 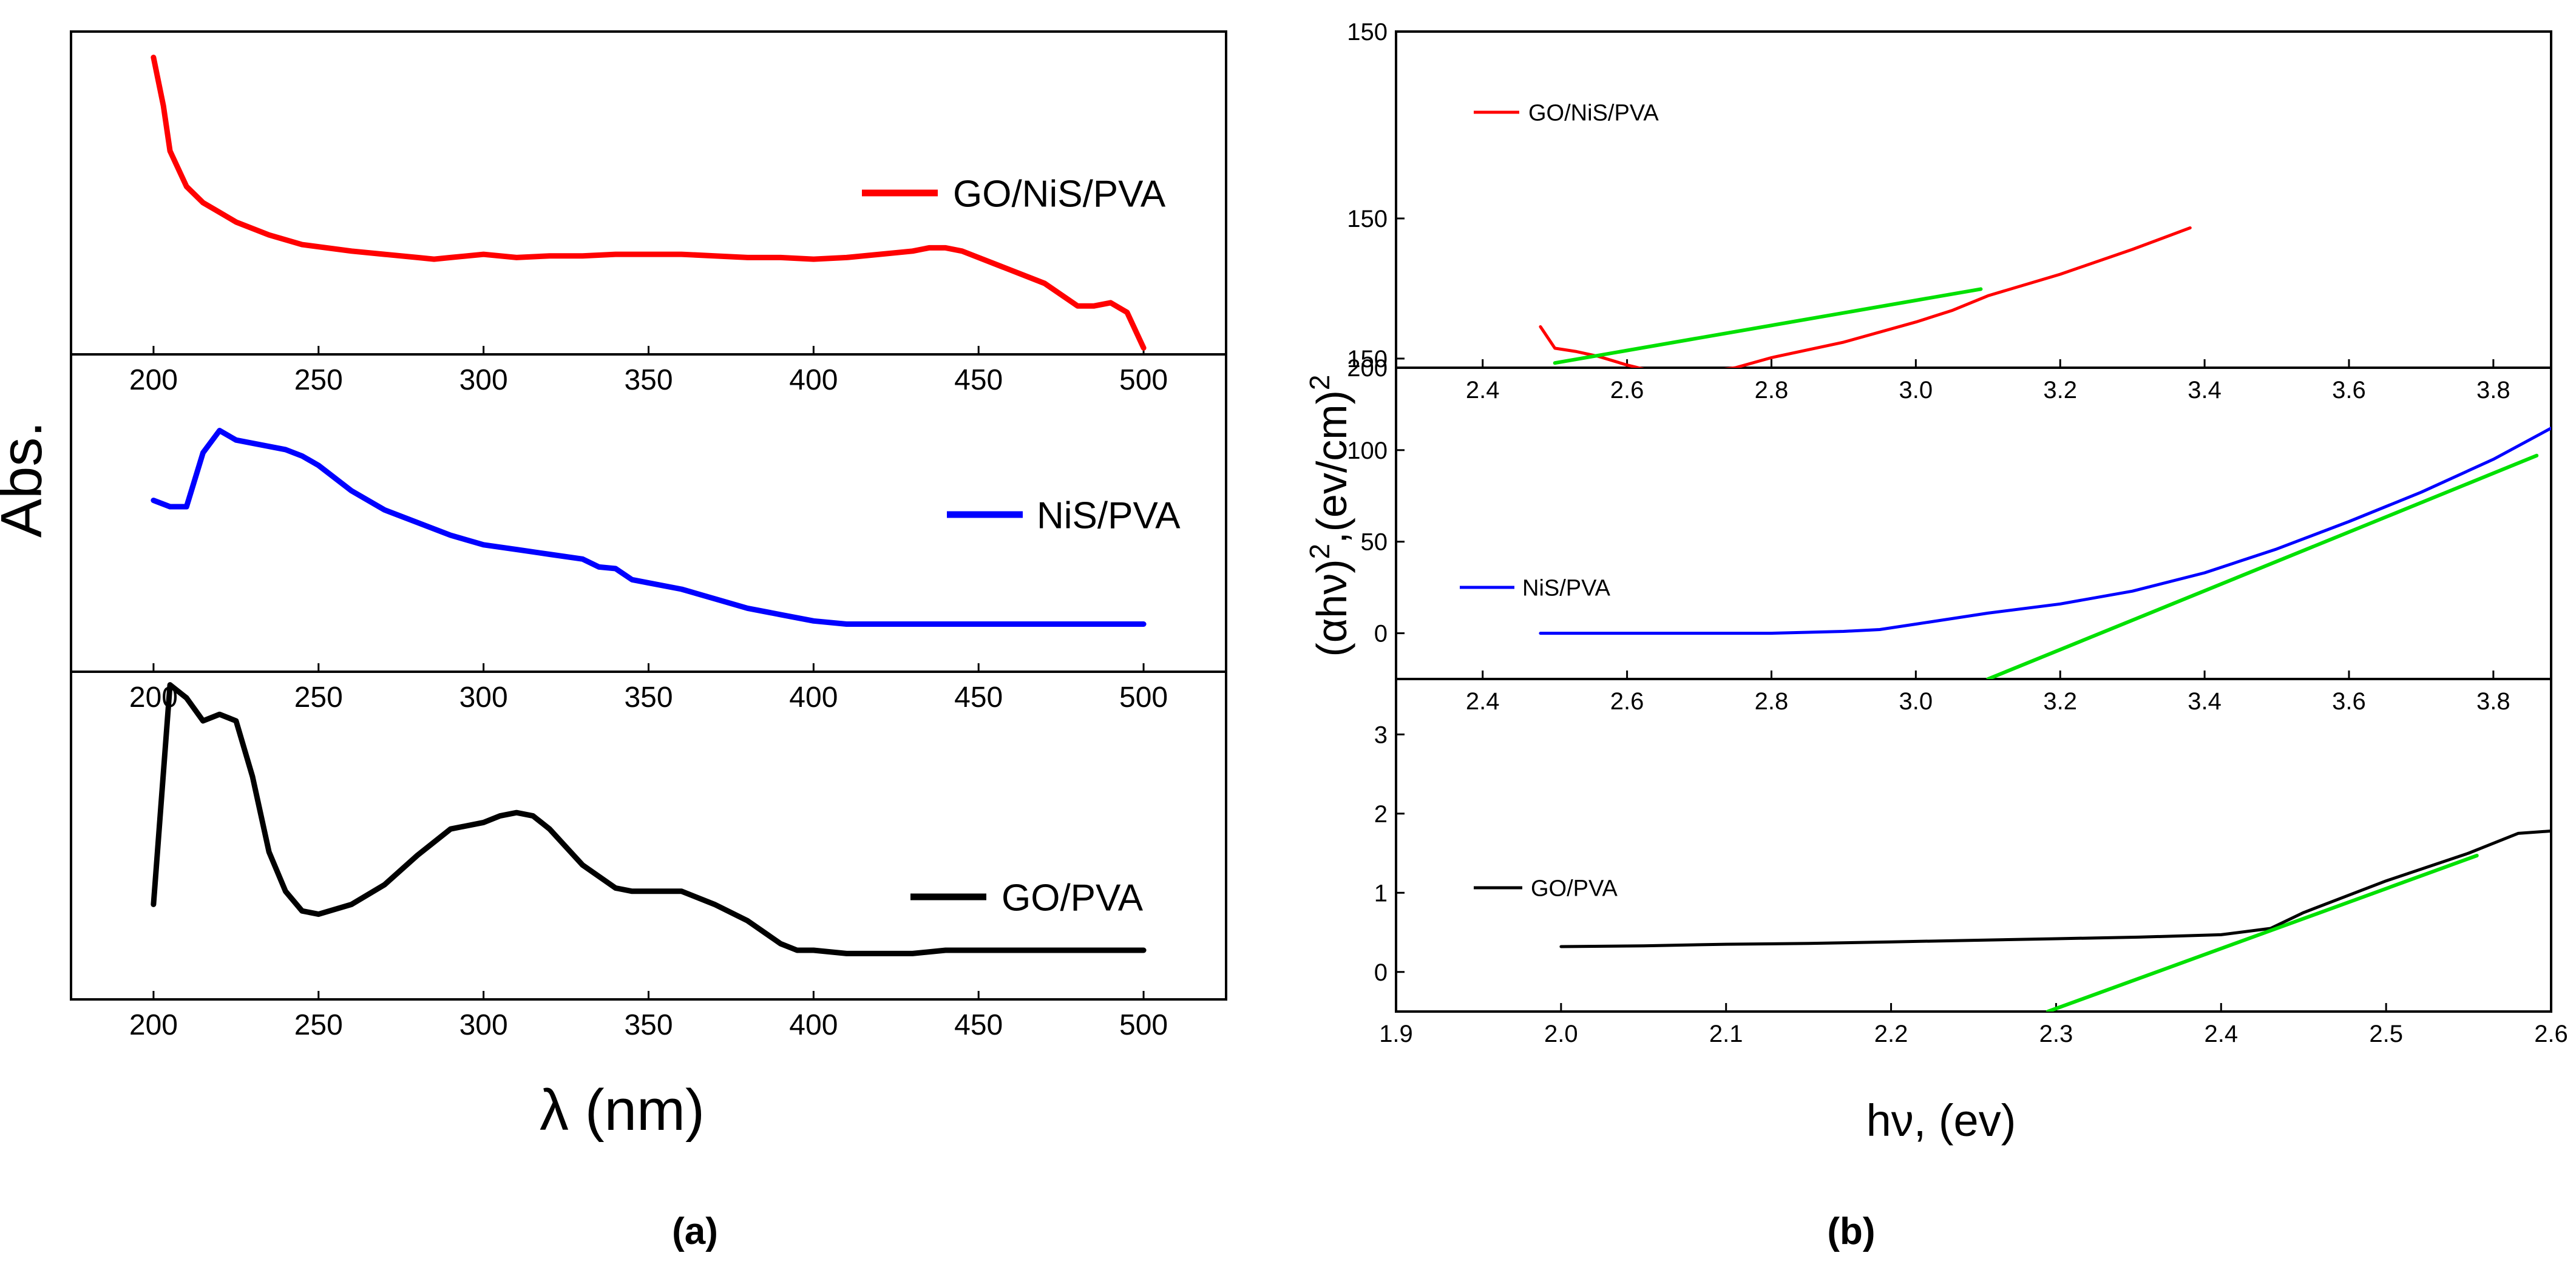 What do you see at coordinates (622, 1110) in the screenshot?
I see `wavelength-axis-label: λ (nm)` at bounding box center [622, 1110].